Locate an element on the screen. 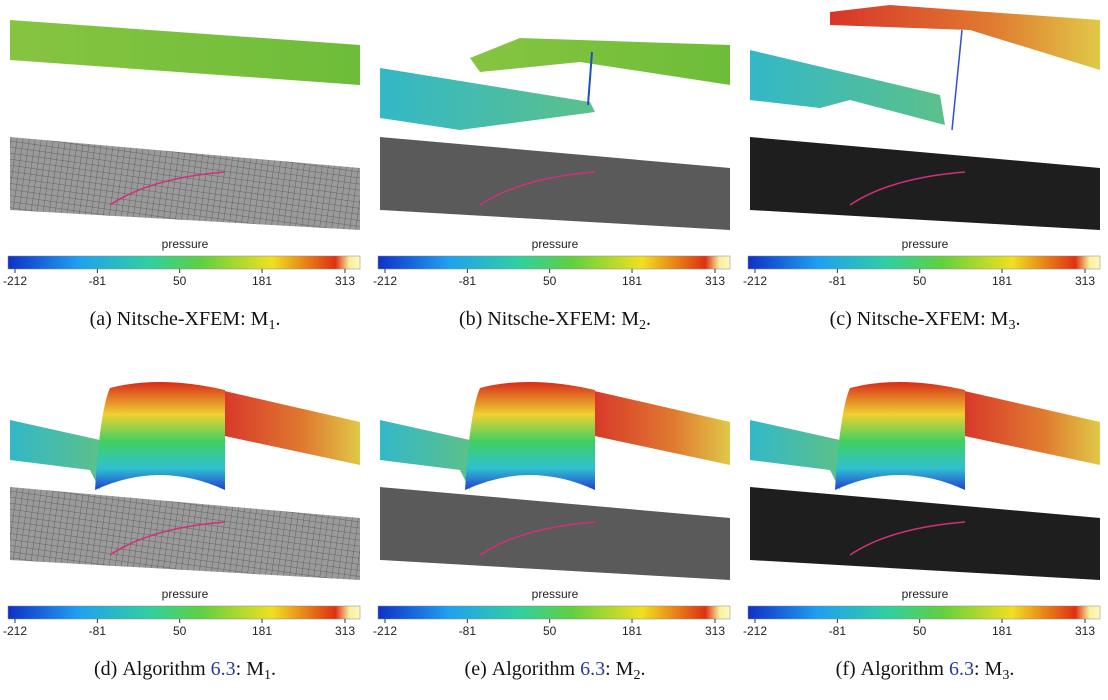 The height and width of the screenshot is (700, 1108). caption: (f) Algorithm 6.3: M3. is located at coordinates (925, 670).